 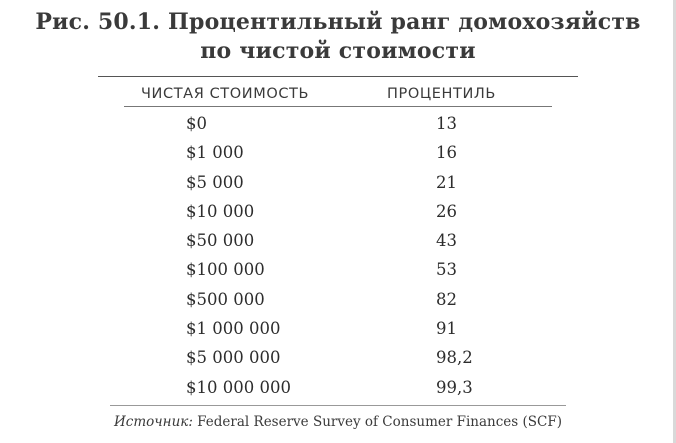 I want to click on net-worth-cell: $10 000 000, so click(x=238, y=387).